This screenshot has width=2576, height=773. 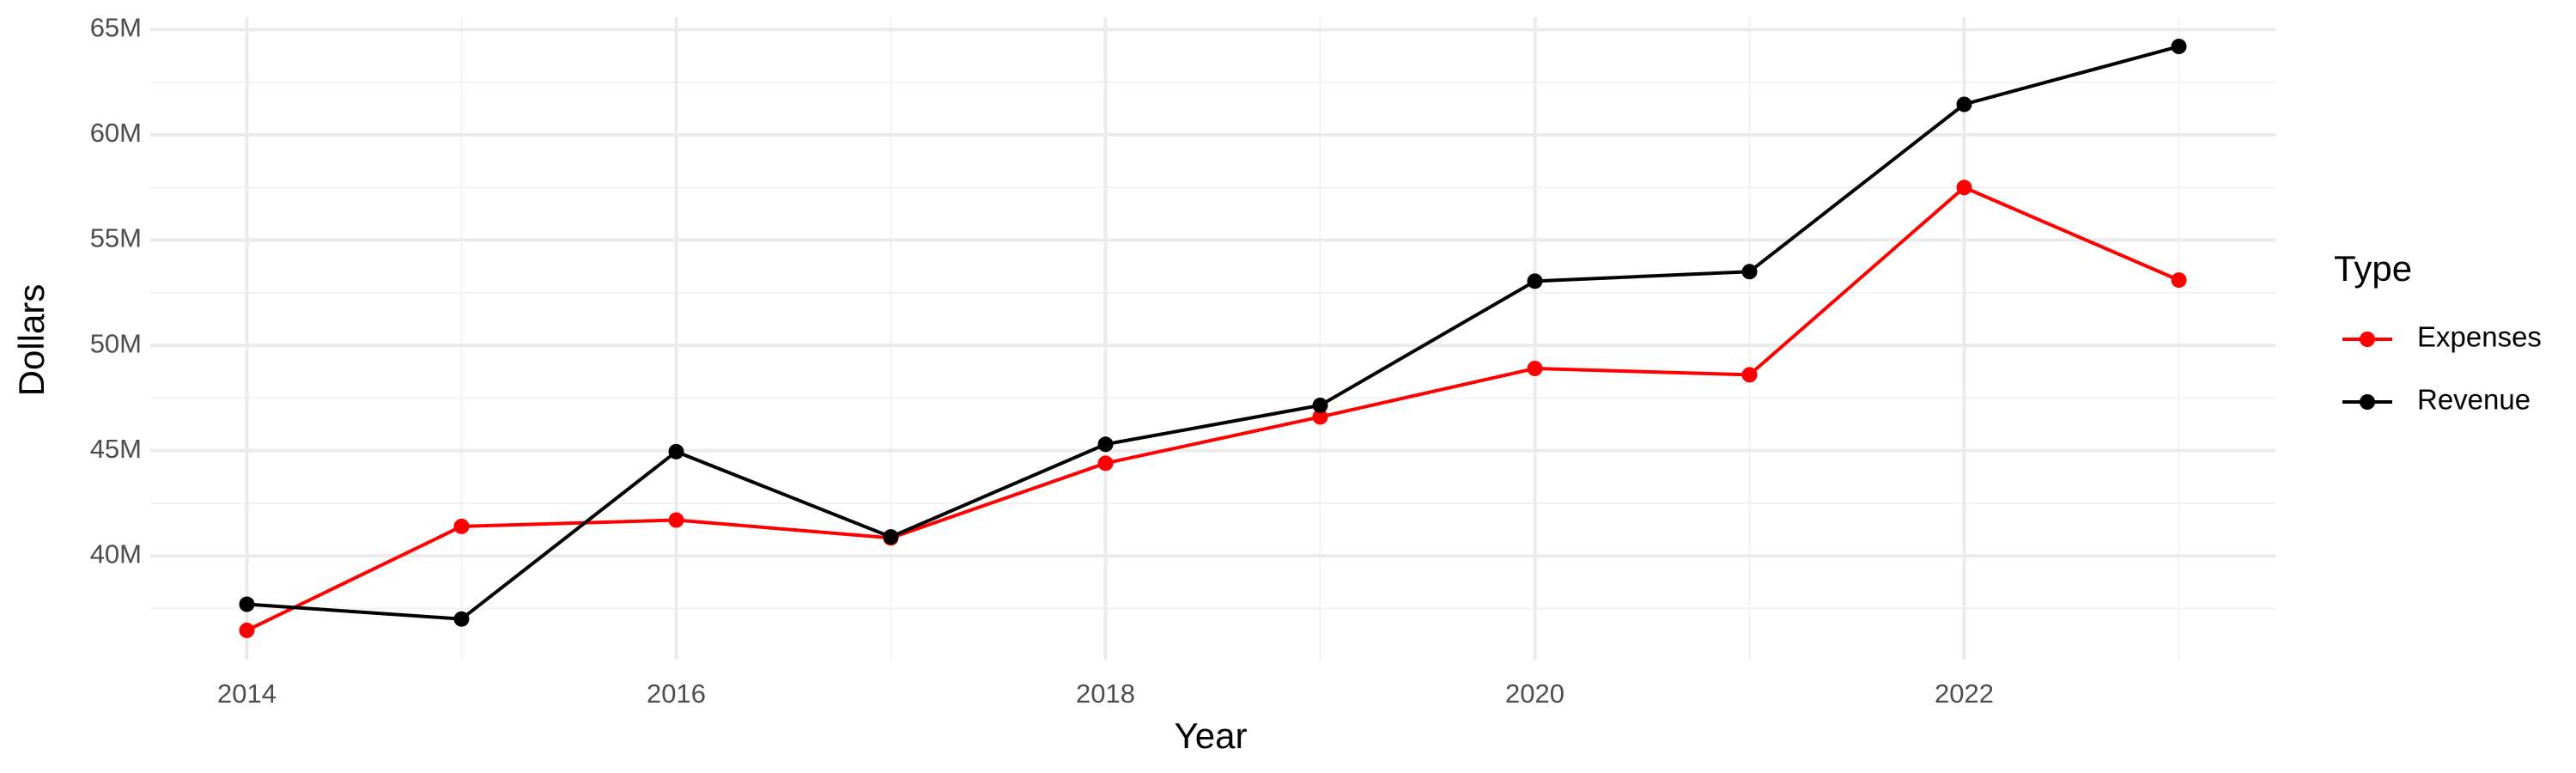 I want to click on x-tick-label: 2016, so click(x=676, y=694).